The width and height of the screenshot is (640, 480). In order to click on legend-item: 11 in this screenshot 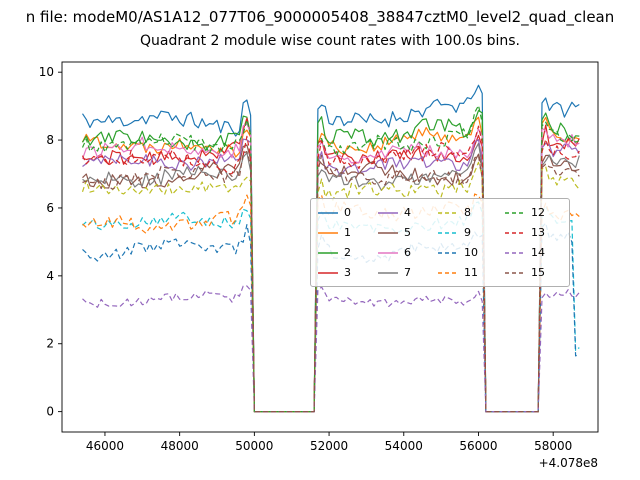, I will do `click(466, 272)`.